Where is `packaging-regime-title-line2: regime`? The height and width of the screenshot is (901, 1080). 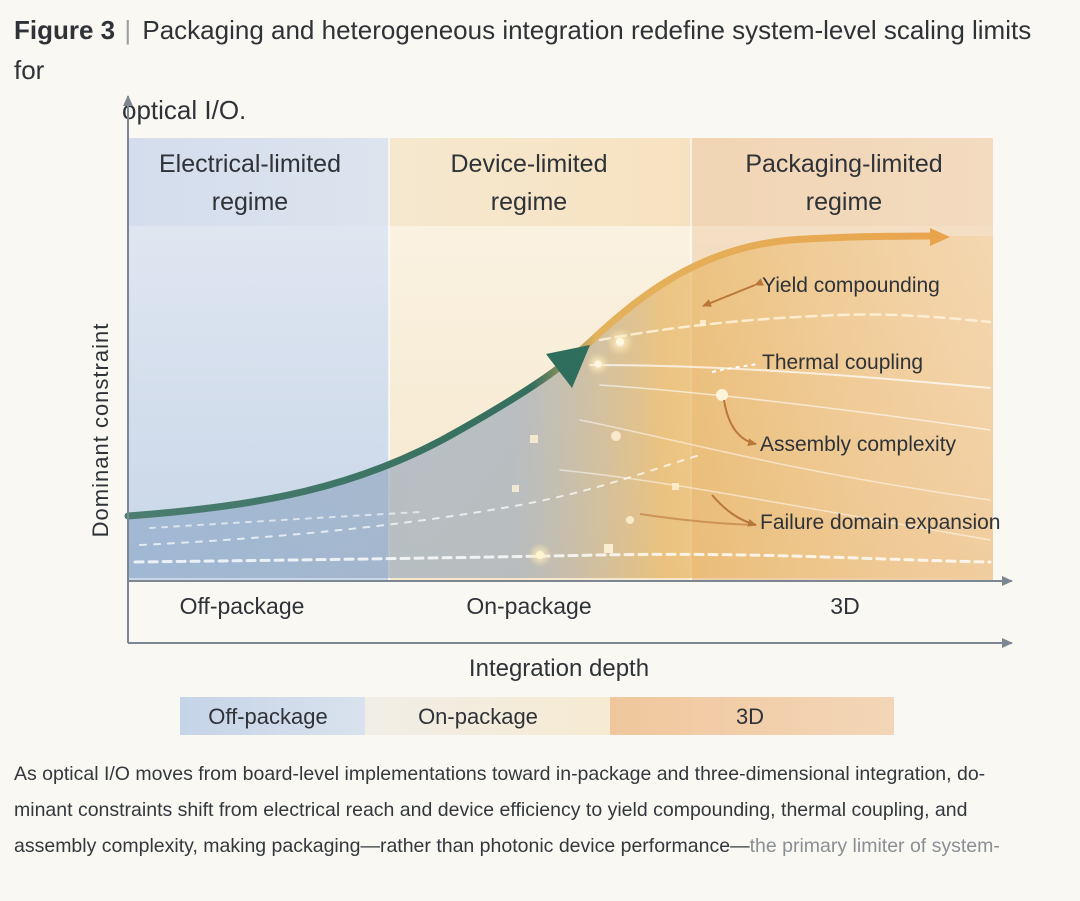 packaging-regime-title-line2: regime is located at coordinates (844, 202).